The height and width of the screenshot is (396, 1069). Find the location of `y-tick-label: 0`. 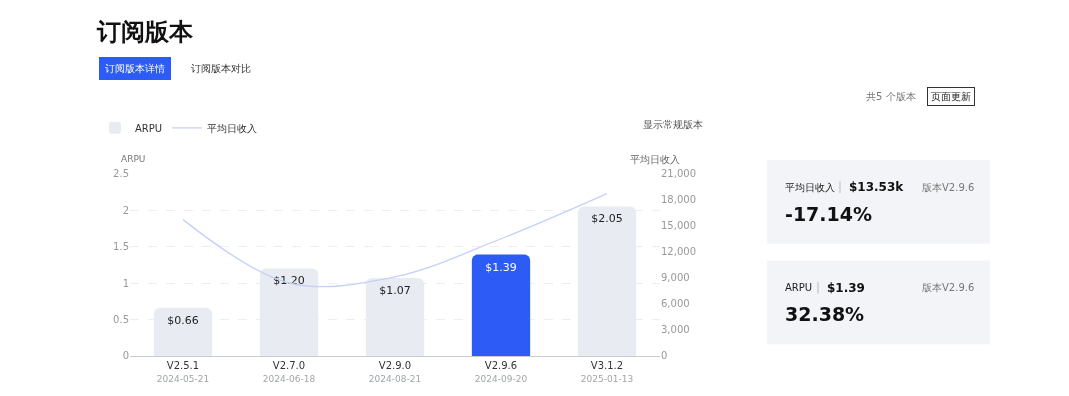

y-tick-label: 0 is located at coordinates (125, 356).